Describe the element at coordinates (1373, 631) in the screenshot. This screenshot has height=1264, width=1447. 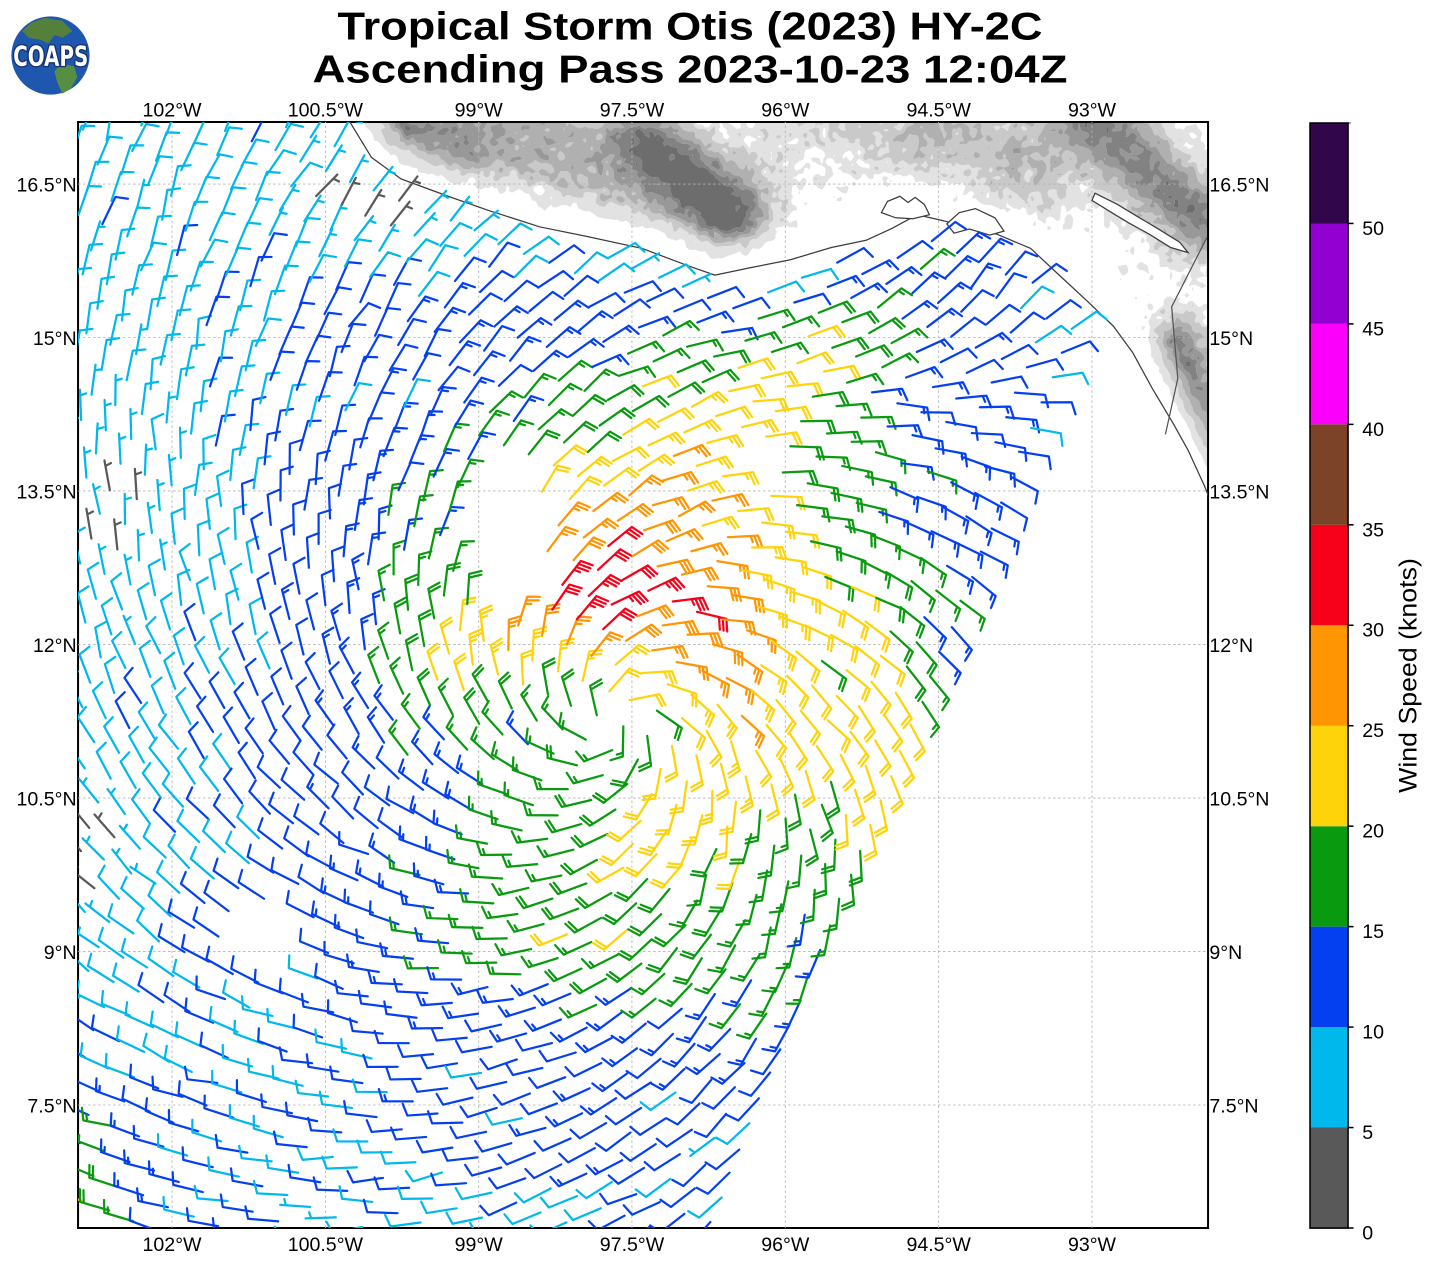
I see `svg-text: 30` at that location.